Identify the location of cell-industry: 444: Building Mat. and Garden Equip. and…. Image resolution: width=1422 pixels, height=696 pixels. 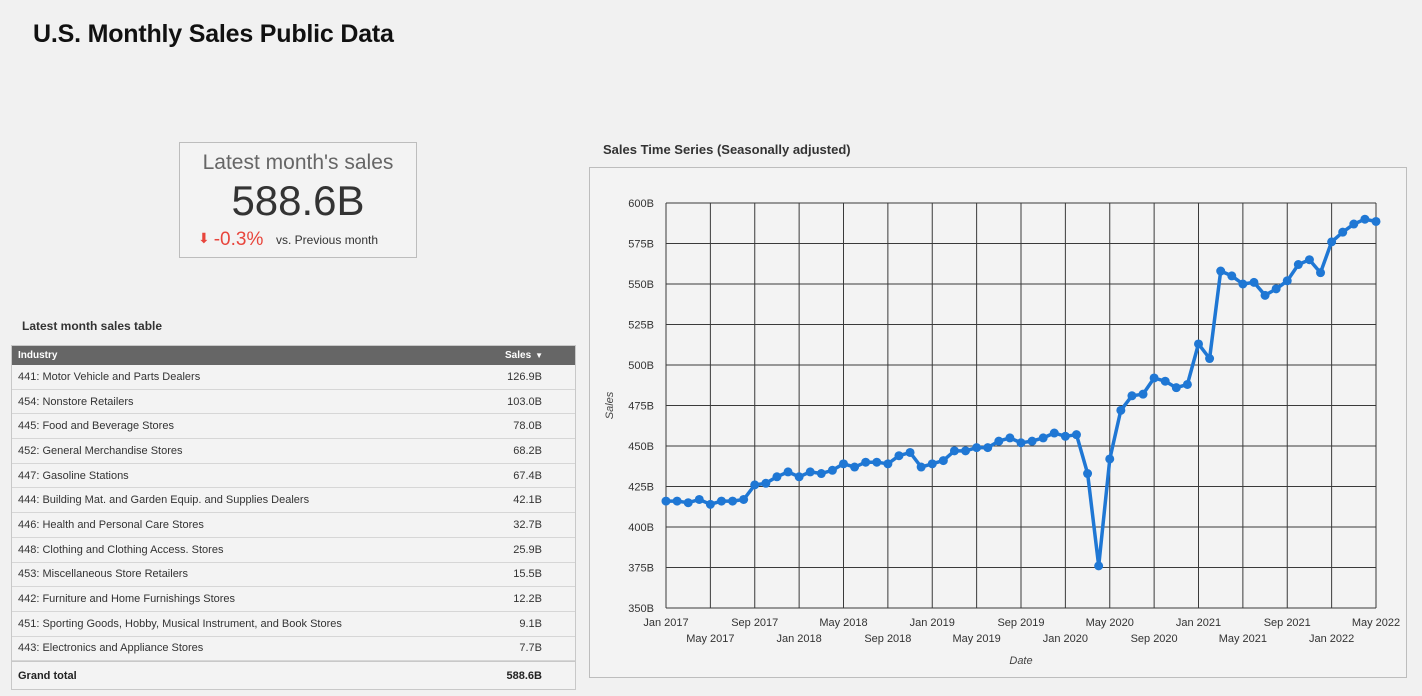
(164, 500).